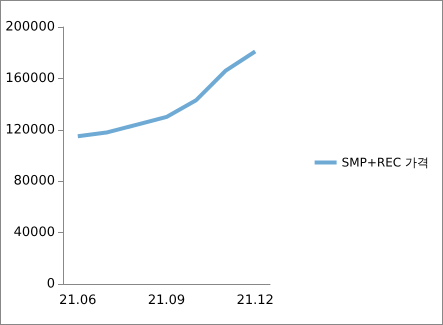 This screenshot has width=443, height=325. I want to click on y-tick-label: 40000, so click(34, 232).